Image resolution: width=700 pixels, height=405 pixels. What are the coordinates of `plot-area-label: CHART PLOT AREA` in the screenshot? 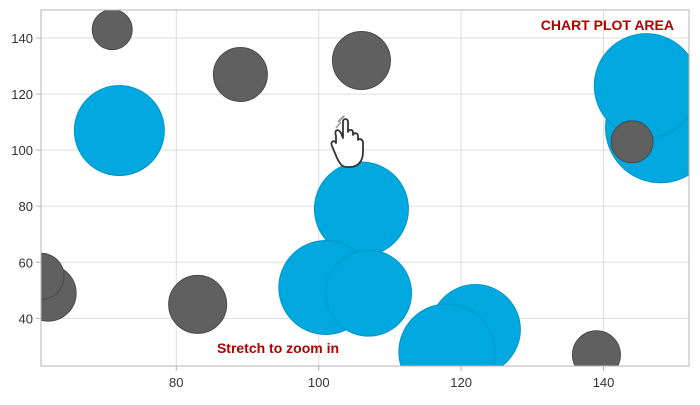 It's located at (607, 25).